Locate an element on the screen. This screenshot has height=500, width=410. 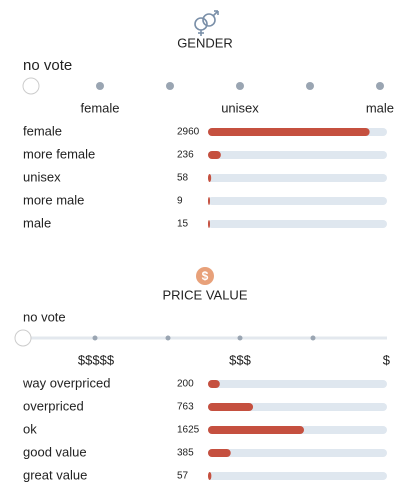
price-icon: $ is located at coordinates (205, 276).